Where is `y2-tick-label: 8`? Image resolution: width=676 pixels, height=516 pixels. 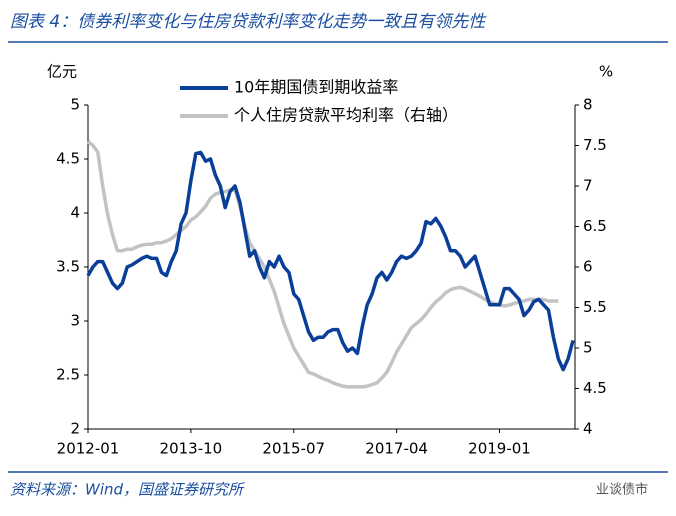 y2-tick-label: 8 is located at coordinates (588, 105).